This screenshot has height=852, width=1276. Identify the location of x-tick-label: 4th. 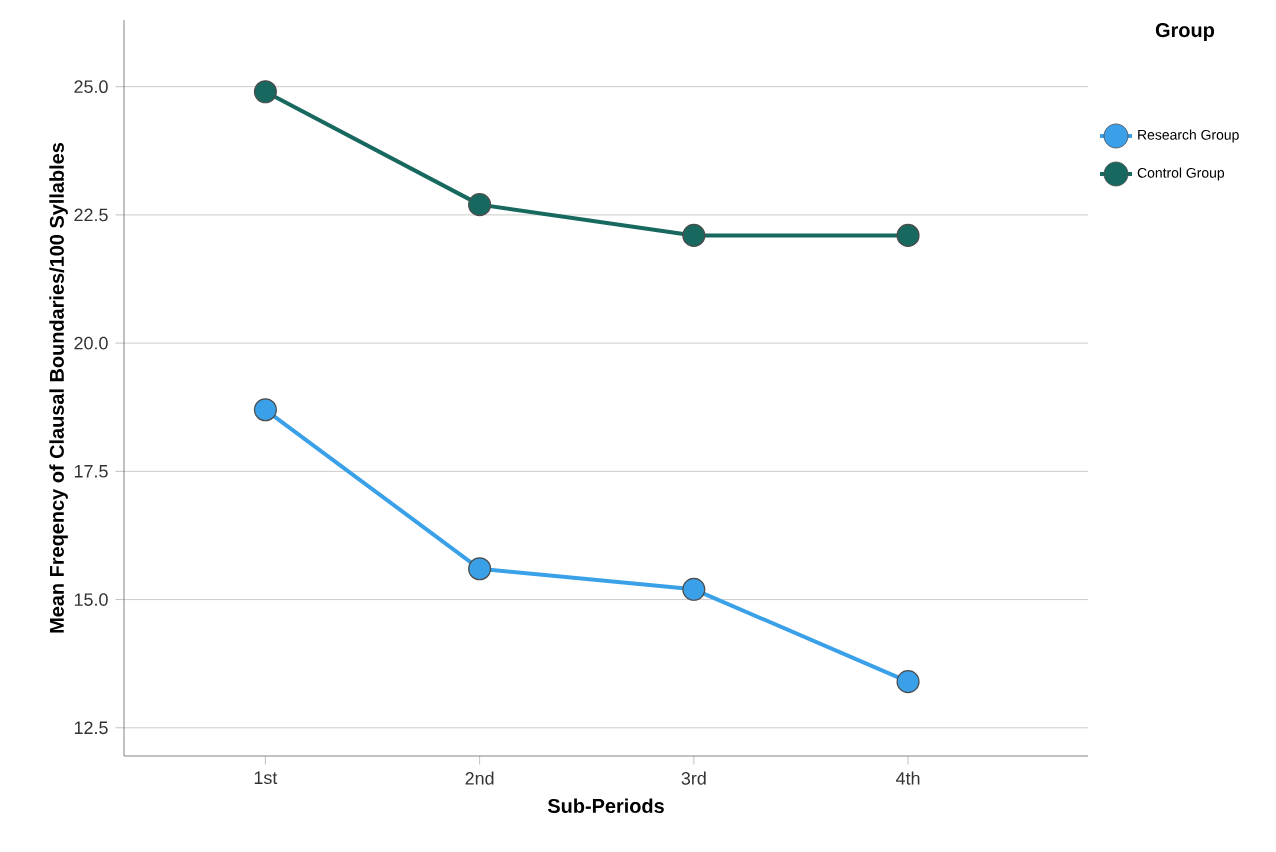
(908, 778).